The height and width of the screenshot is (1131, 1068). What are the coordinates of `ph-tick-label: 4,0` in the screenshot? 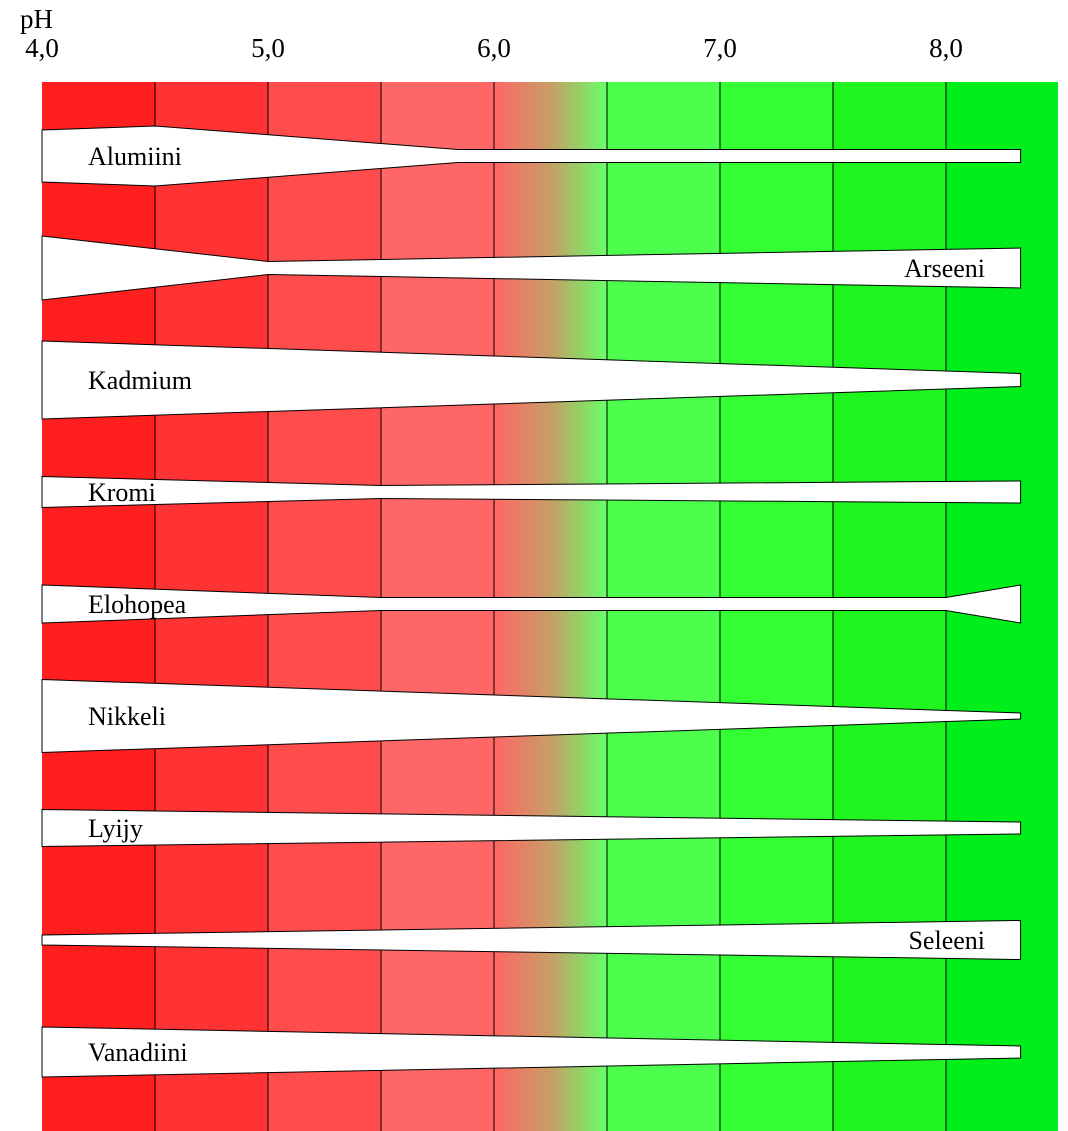 It's located at (42, 48).